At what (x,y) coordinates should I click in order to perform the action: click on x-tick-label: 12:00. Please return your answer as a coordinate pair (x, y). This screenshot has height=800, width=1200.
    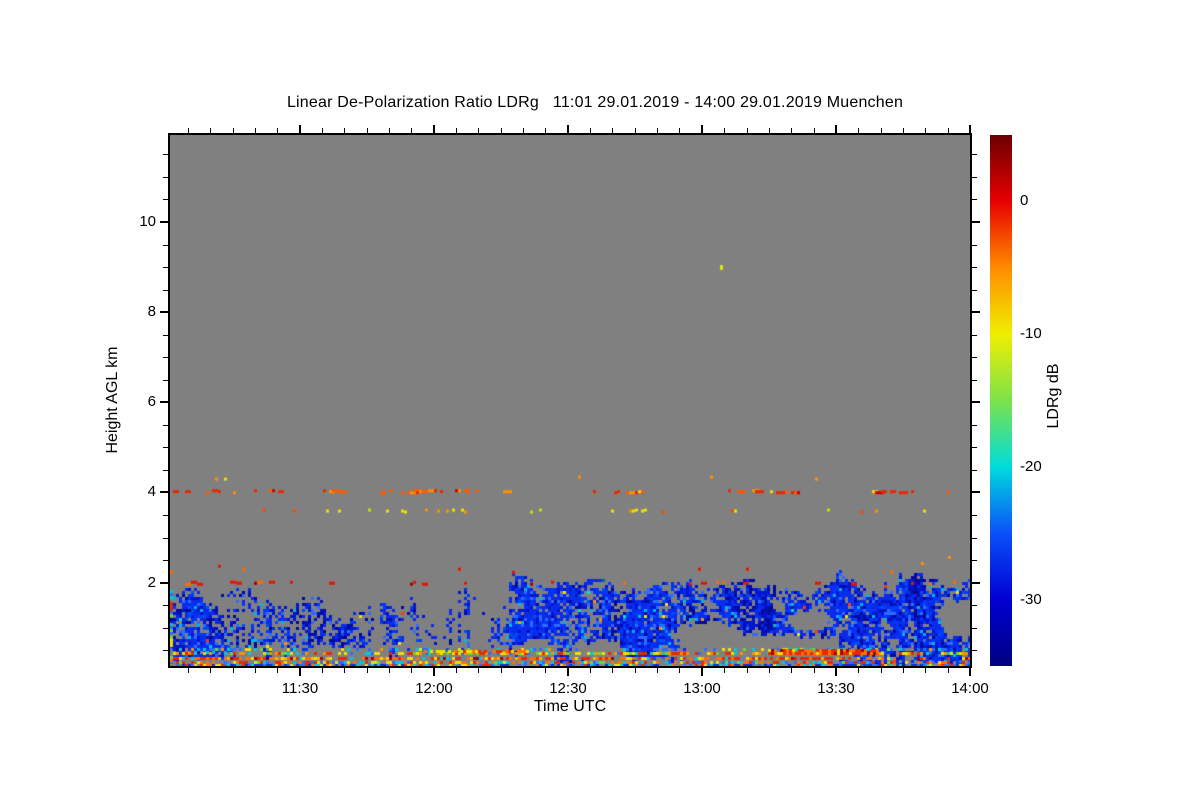
    Looking at the image, I should click on (434, 688).